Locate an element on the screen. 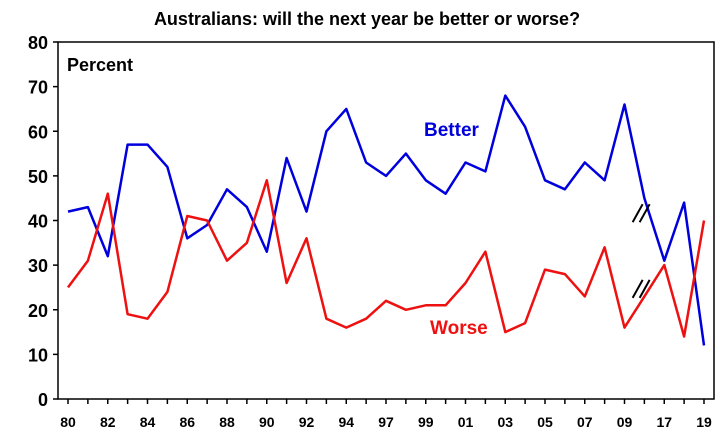 The width and height of the screenshot is (720, 438). x-tick-label: 80 is located at coordinates (68, 422).